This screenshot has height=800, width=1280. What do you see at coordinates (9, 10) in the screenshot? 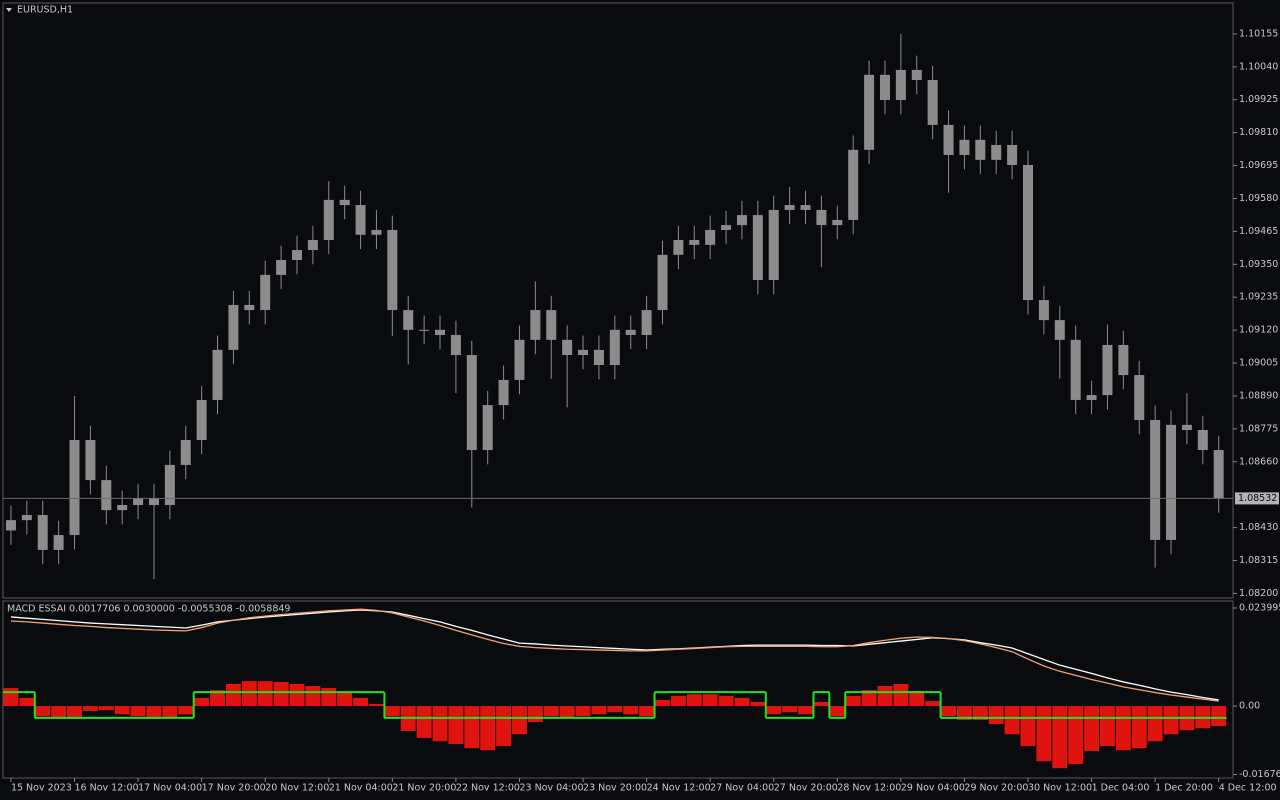
I see `menu-arrow` at bounding box center [9, 10].